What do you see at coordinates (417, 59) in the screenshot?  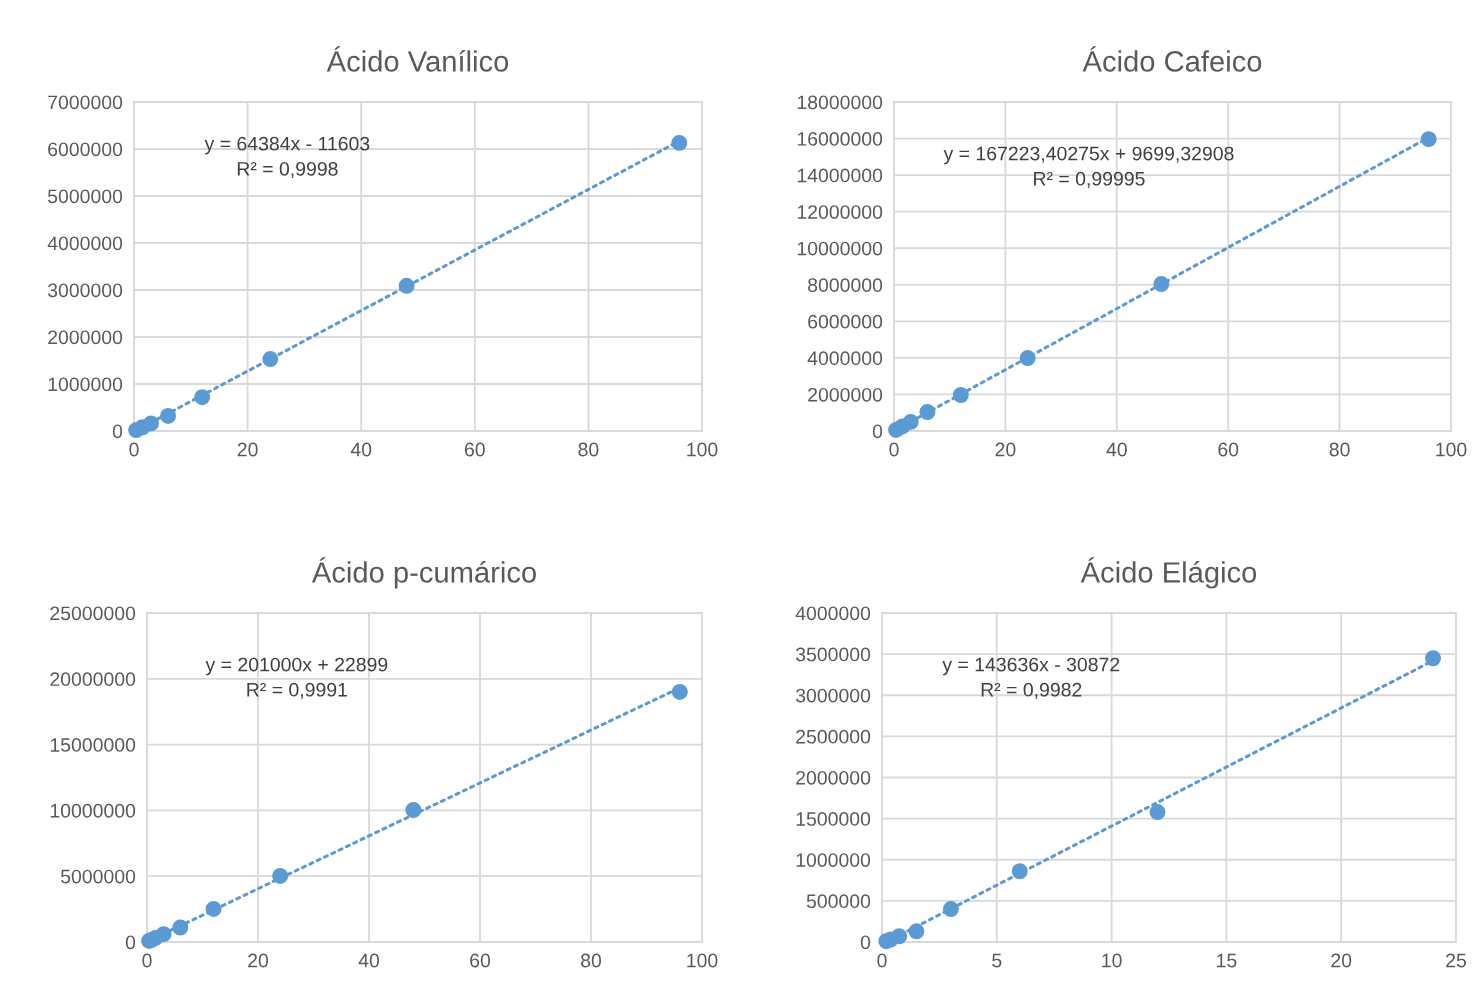 I see `chart-title: Ácido Vanílico` at bounding box center [417, 59].